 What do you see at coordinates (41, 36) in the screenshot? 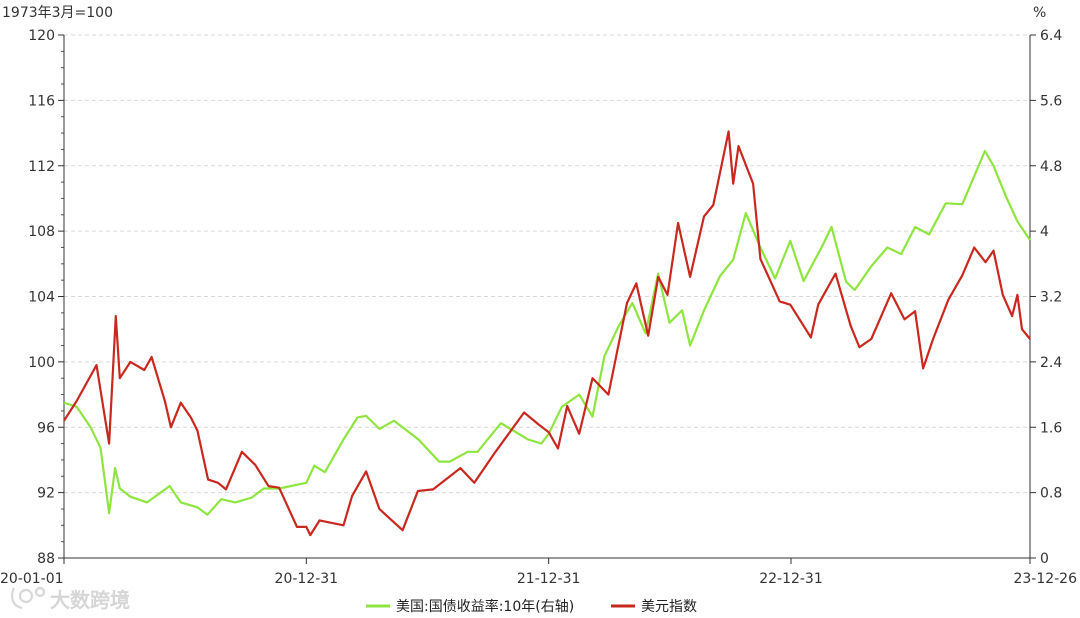
I see `left-tick-label: 120` at bounding box center [41, 36].